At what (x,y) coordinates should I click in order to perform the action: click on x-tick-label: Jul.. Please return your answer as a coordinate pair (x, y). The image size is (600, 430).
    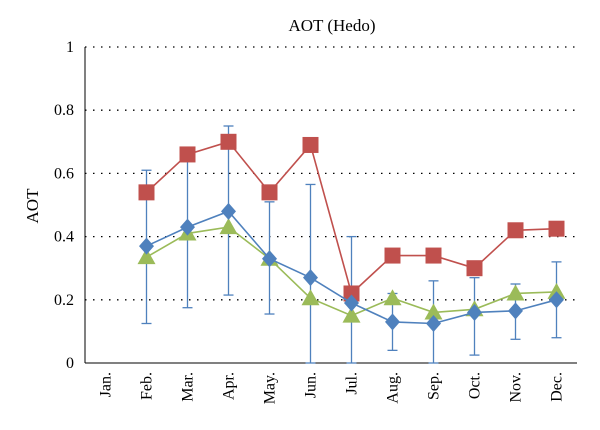
    Looking at the image, I should click on (352, 383).